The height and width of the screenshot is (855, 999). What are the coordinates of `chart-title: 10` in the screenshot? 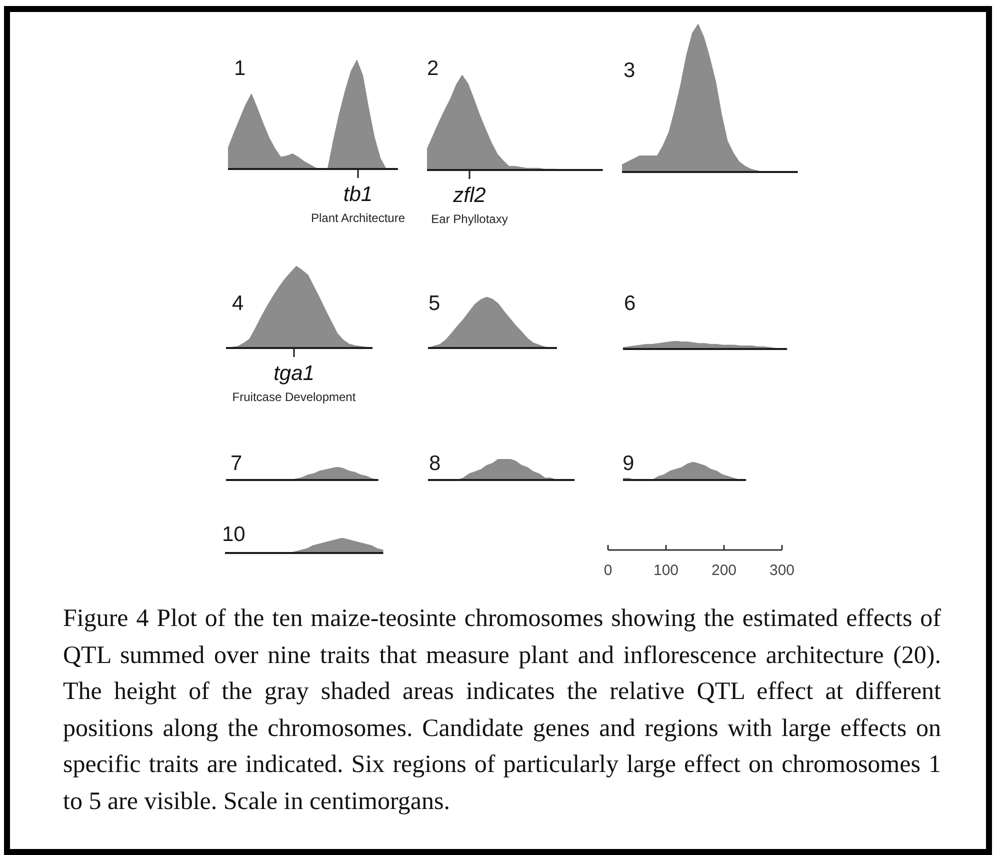 It's located at (234, 534).